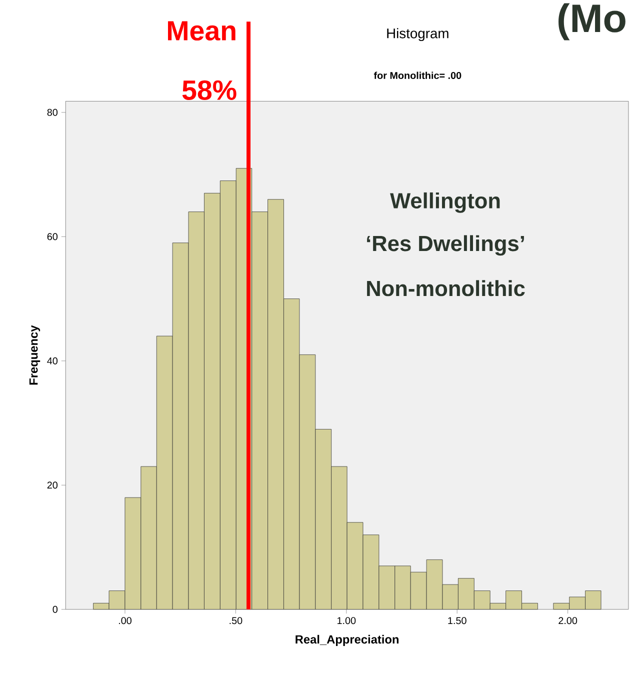  Describe the element at coordinates (346, 640) in the screenshot. I see `x-axis-title: Real_Appreciation` at that location.